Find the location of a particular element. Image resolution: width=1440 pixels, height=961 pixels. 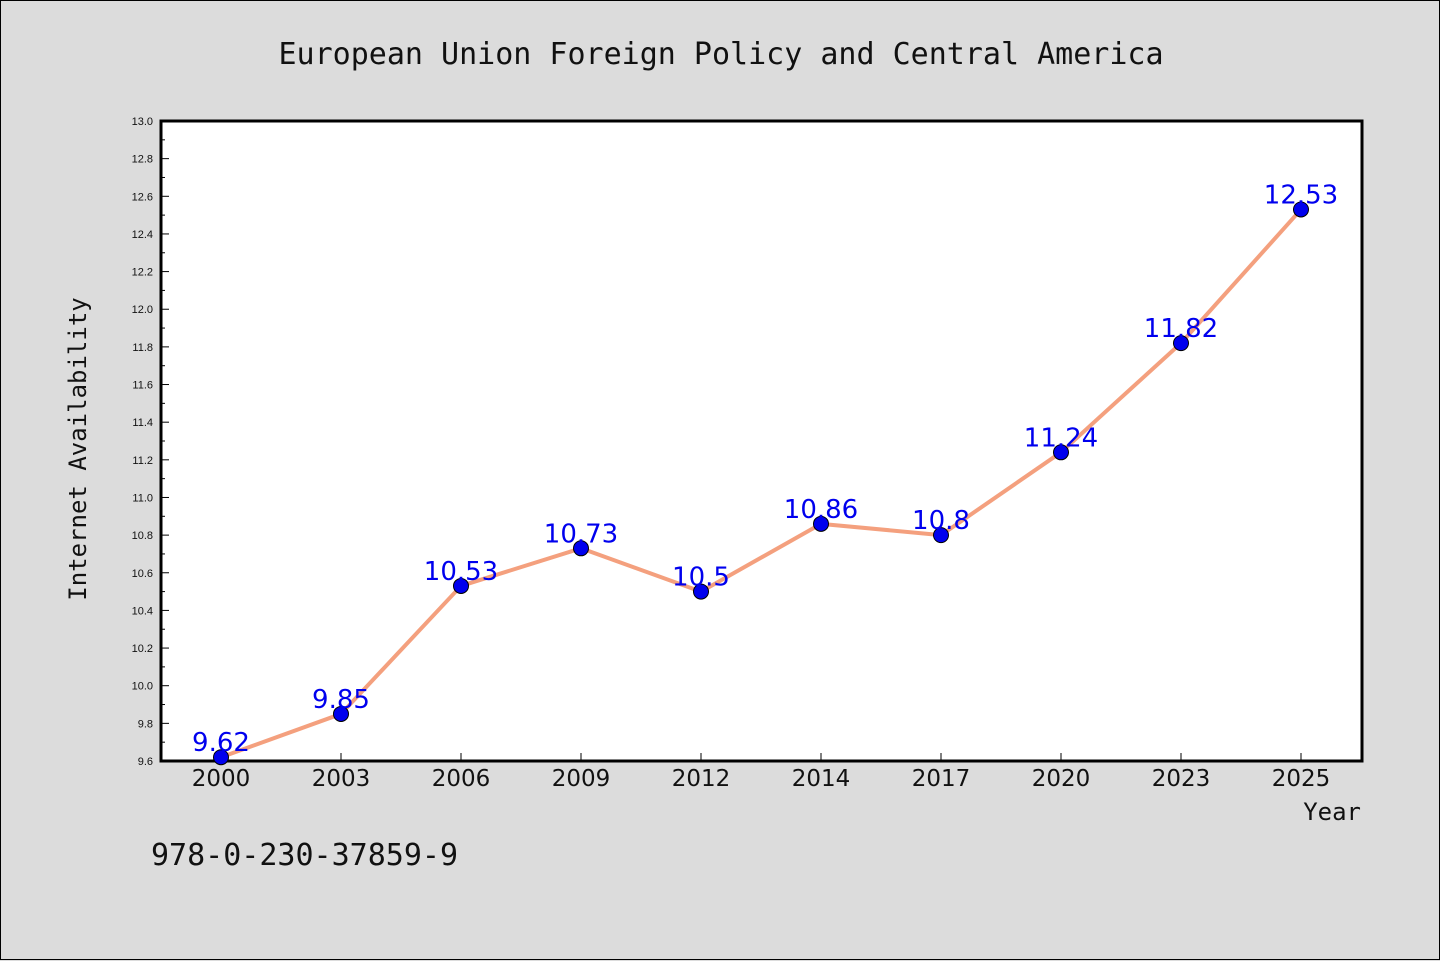

y-axis-label: Internet Availability is located at coordinates (78, 448).